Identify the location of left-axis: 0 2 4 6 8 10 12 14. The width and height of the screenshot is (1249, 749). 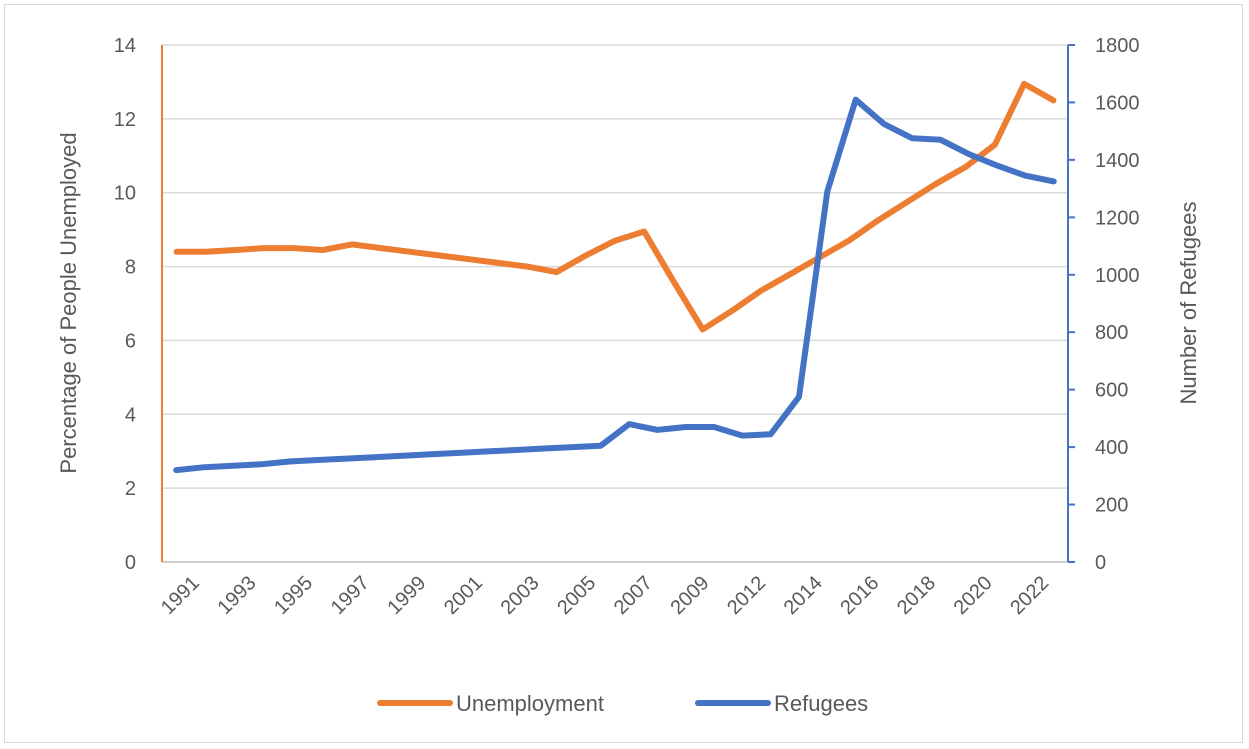
(138, 304).